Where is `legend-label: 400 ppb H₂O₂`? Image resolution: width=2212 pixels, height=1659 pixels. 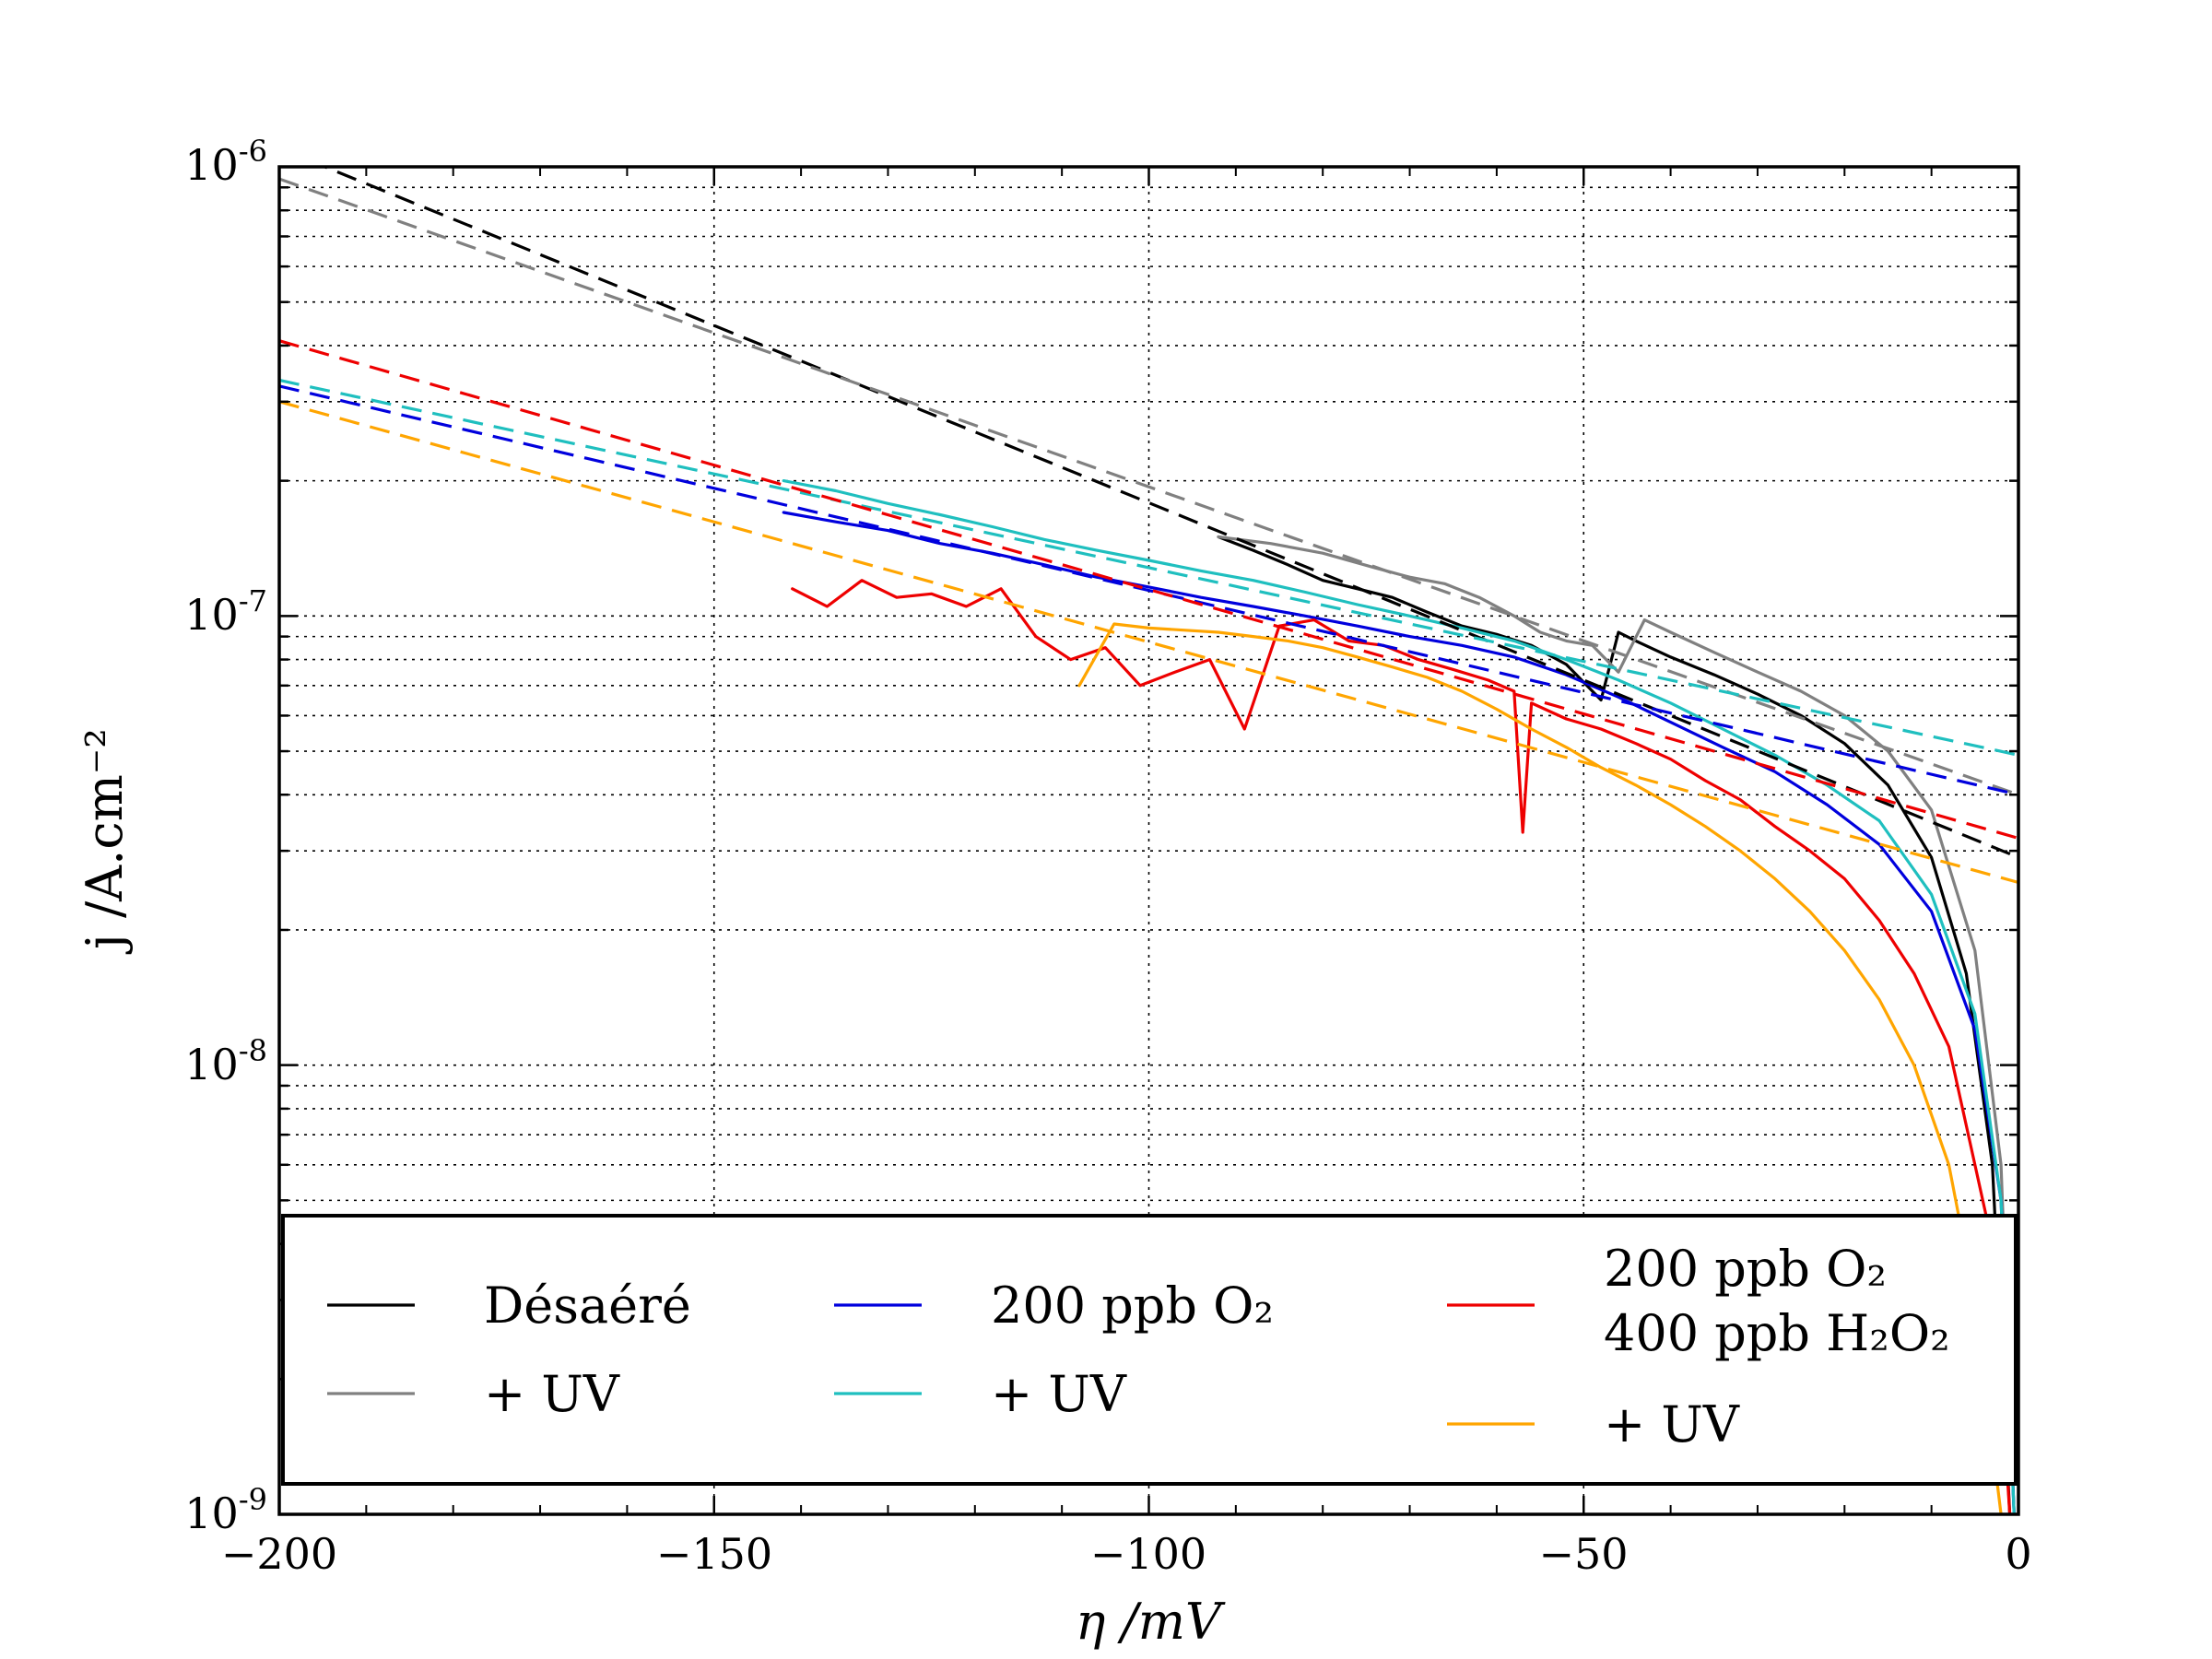
legend-label: 400 ppb H₂O₂ is located at coordinates (1777, 1333).